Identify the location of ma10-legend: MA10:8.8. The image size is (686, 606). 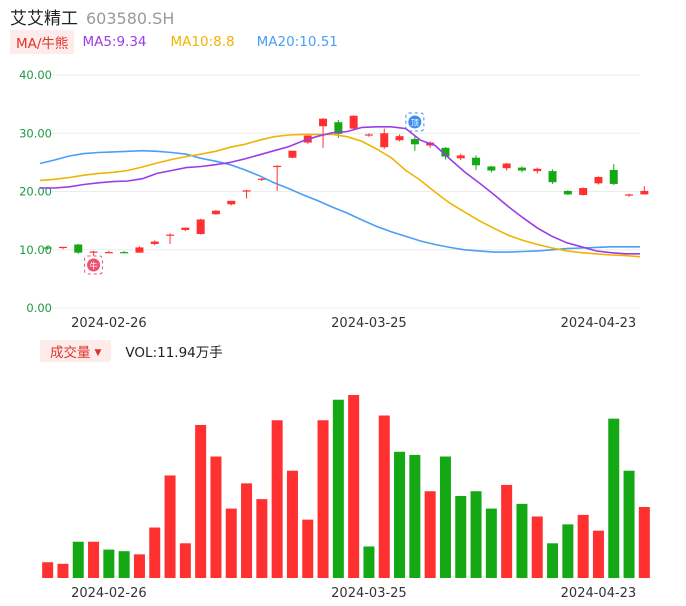
(202, 42).